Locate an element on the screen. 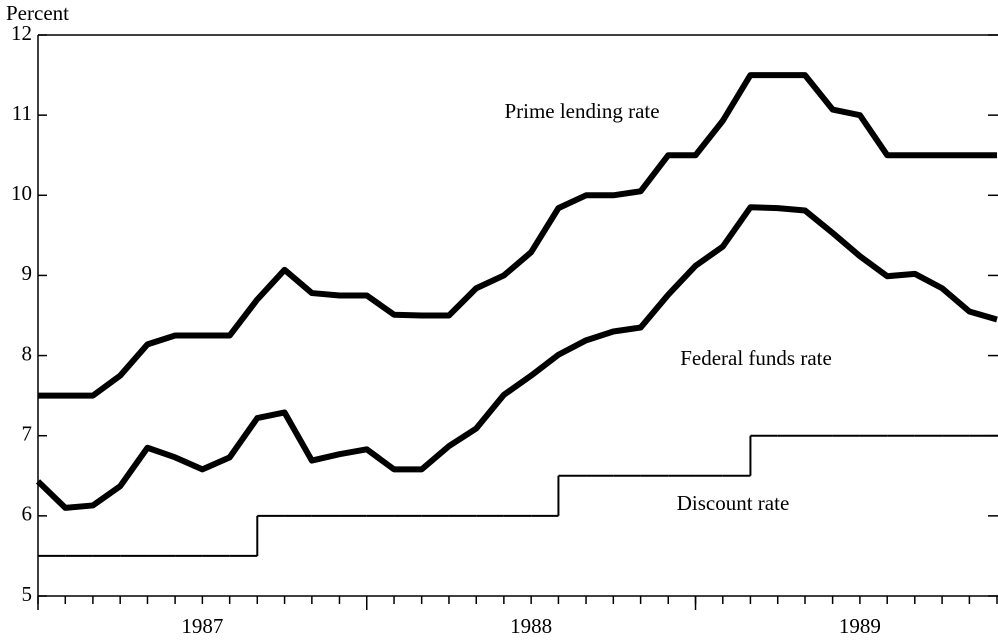 The width and height of the screenshot is (998, 642). y-tick-label: 7 is located at coordinates (27, 434).